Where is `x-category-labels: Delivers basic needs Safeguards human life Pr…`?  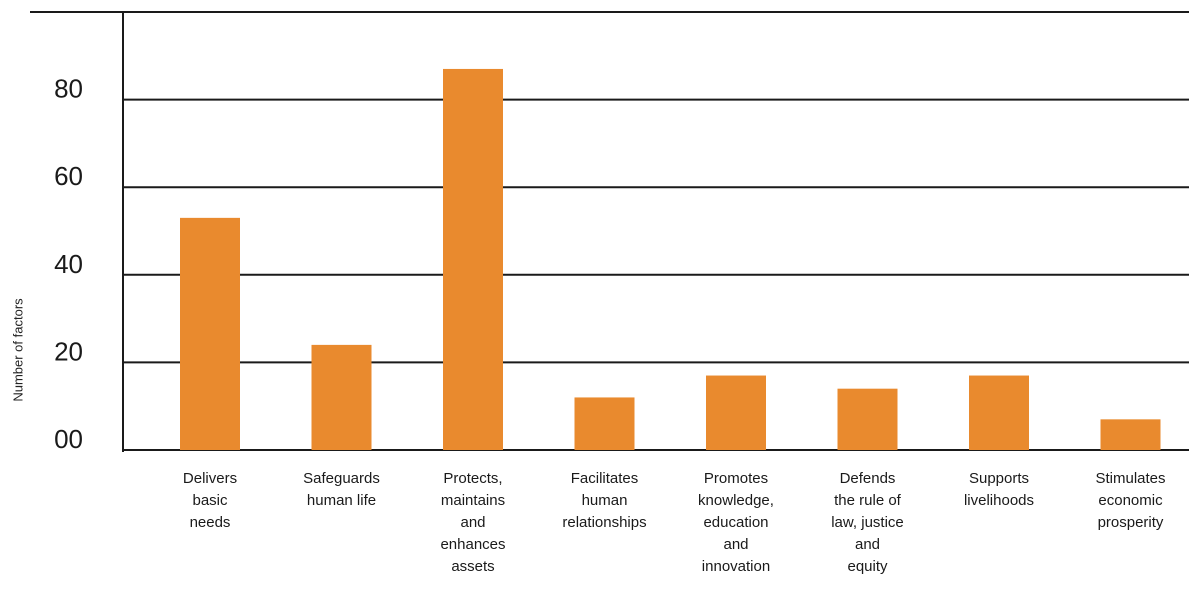 x-category-labels: Delivers basic needs Safeguards human life Pr… is located at coordinates (674, 522).